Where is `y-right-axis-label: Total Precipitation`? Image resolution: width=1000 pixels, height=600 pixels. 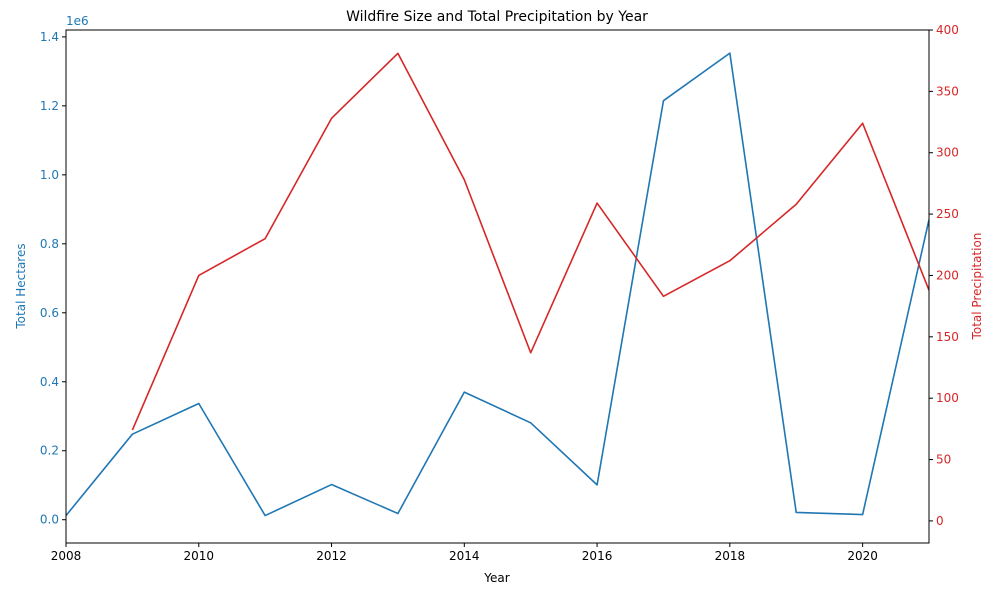 y-right-axis-label: Total Precipitation is located at coordinates (977, 287).